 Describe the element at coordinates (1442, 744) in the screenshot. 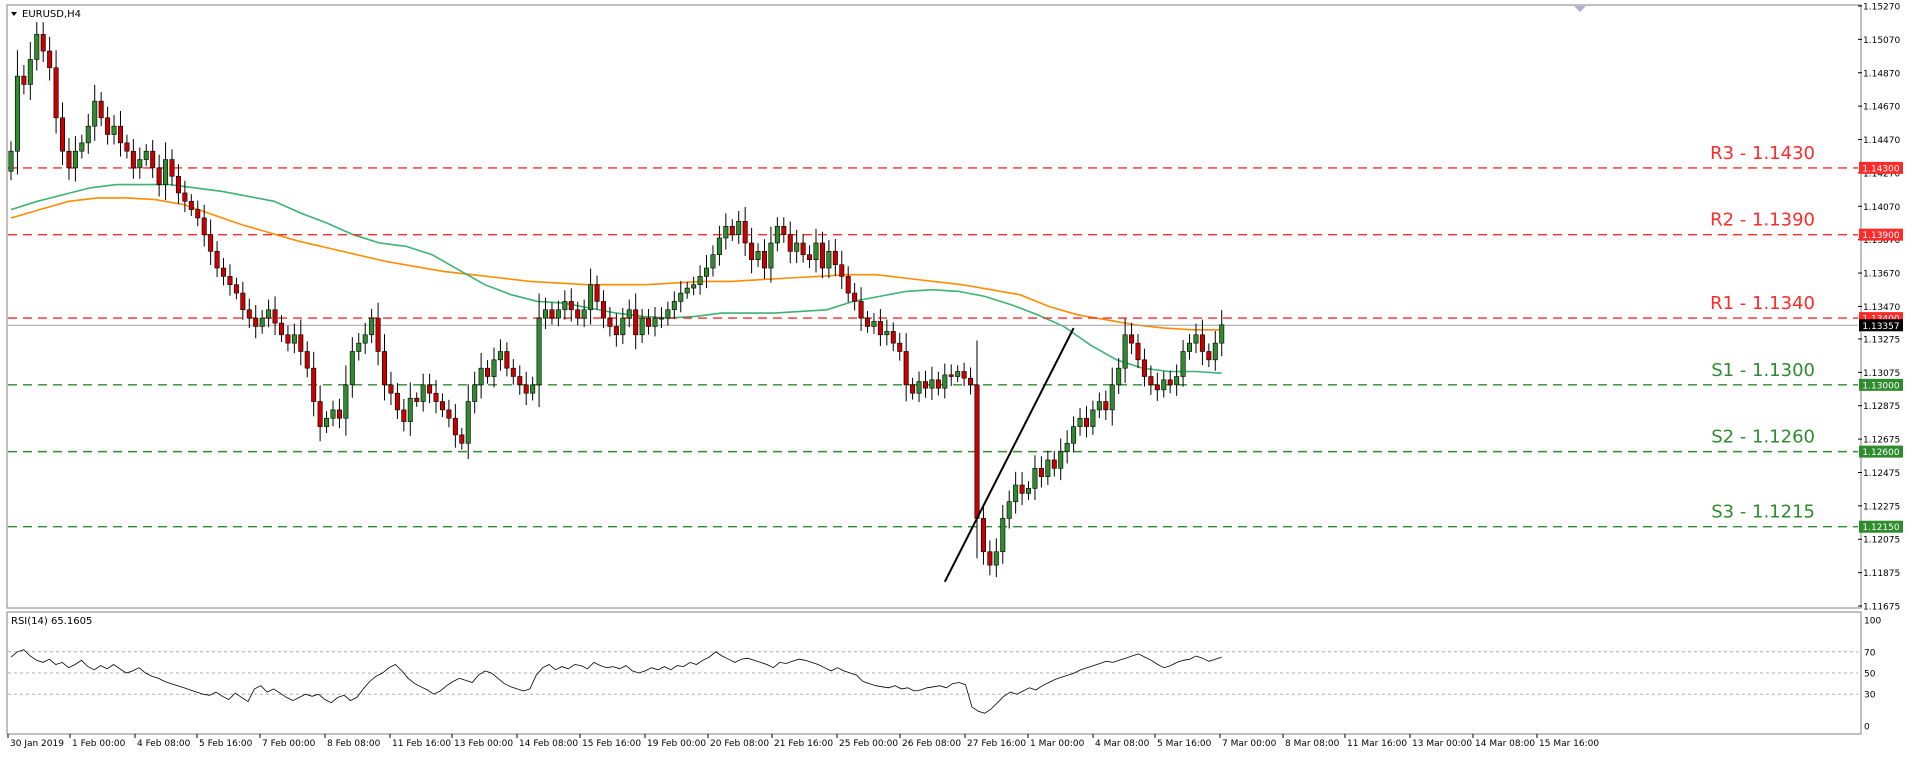

I see `time-tick-label: 13 Mar 00:00` at that location.